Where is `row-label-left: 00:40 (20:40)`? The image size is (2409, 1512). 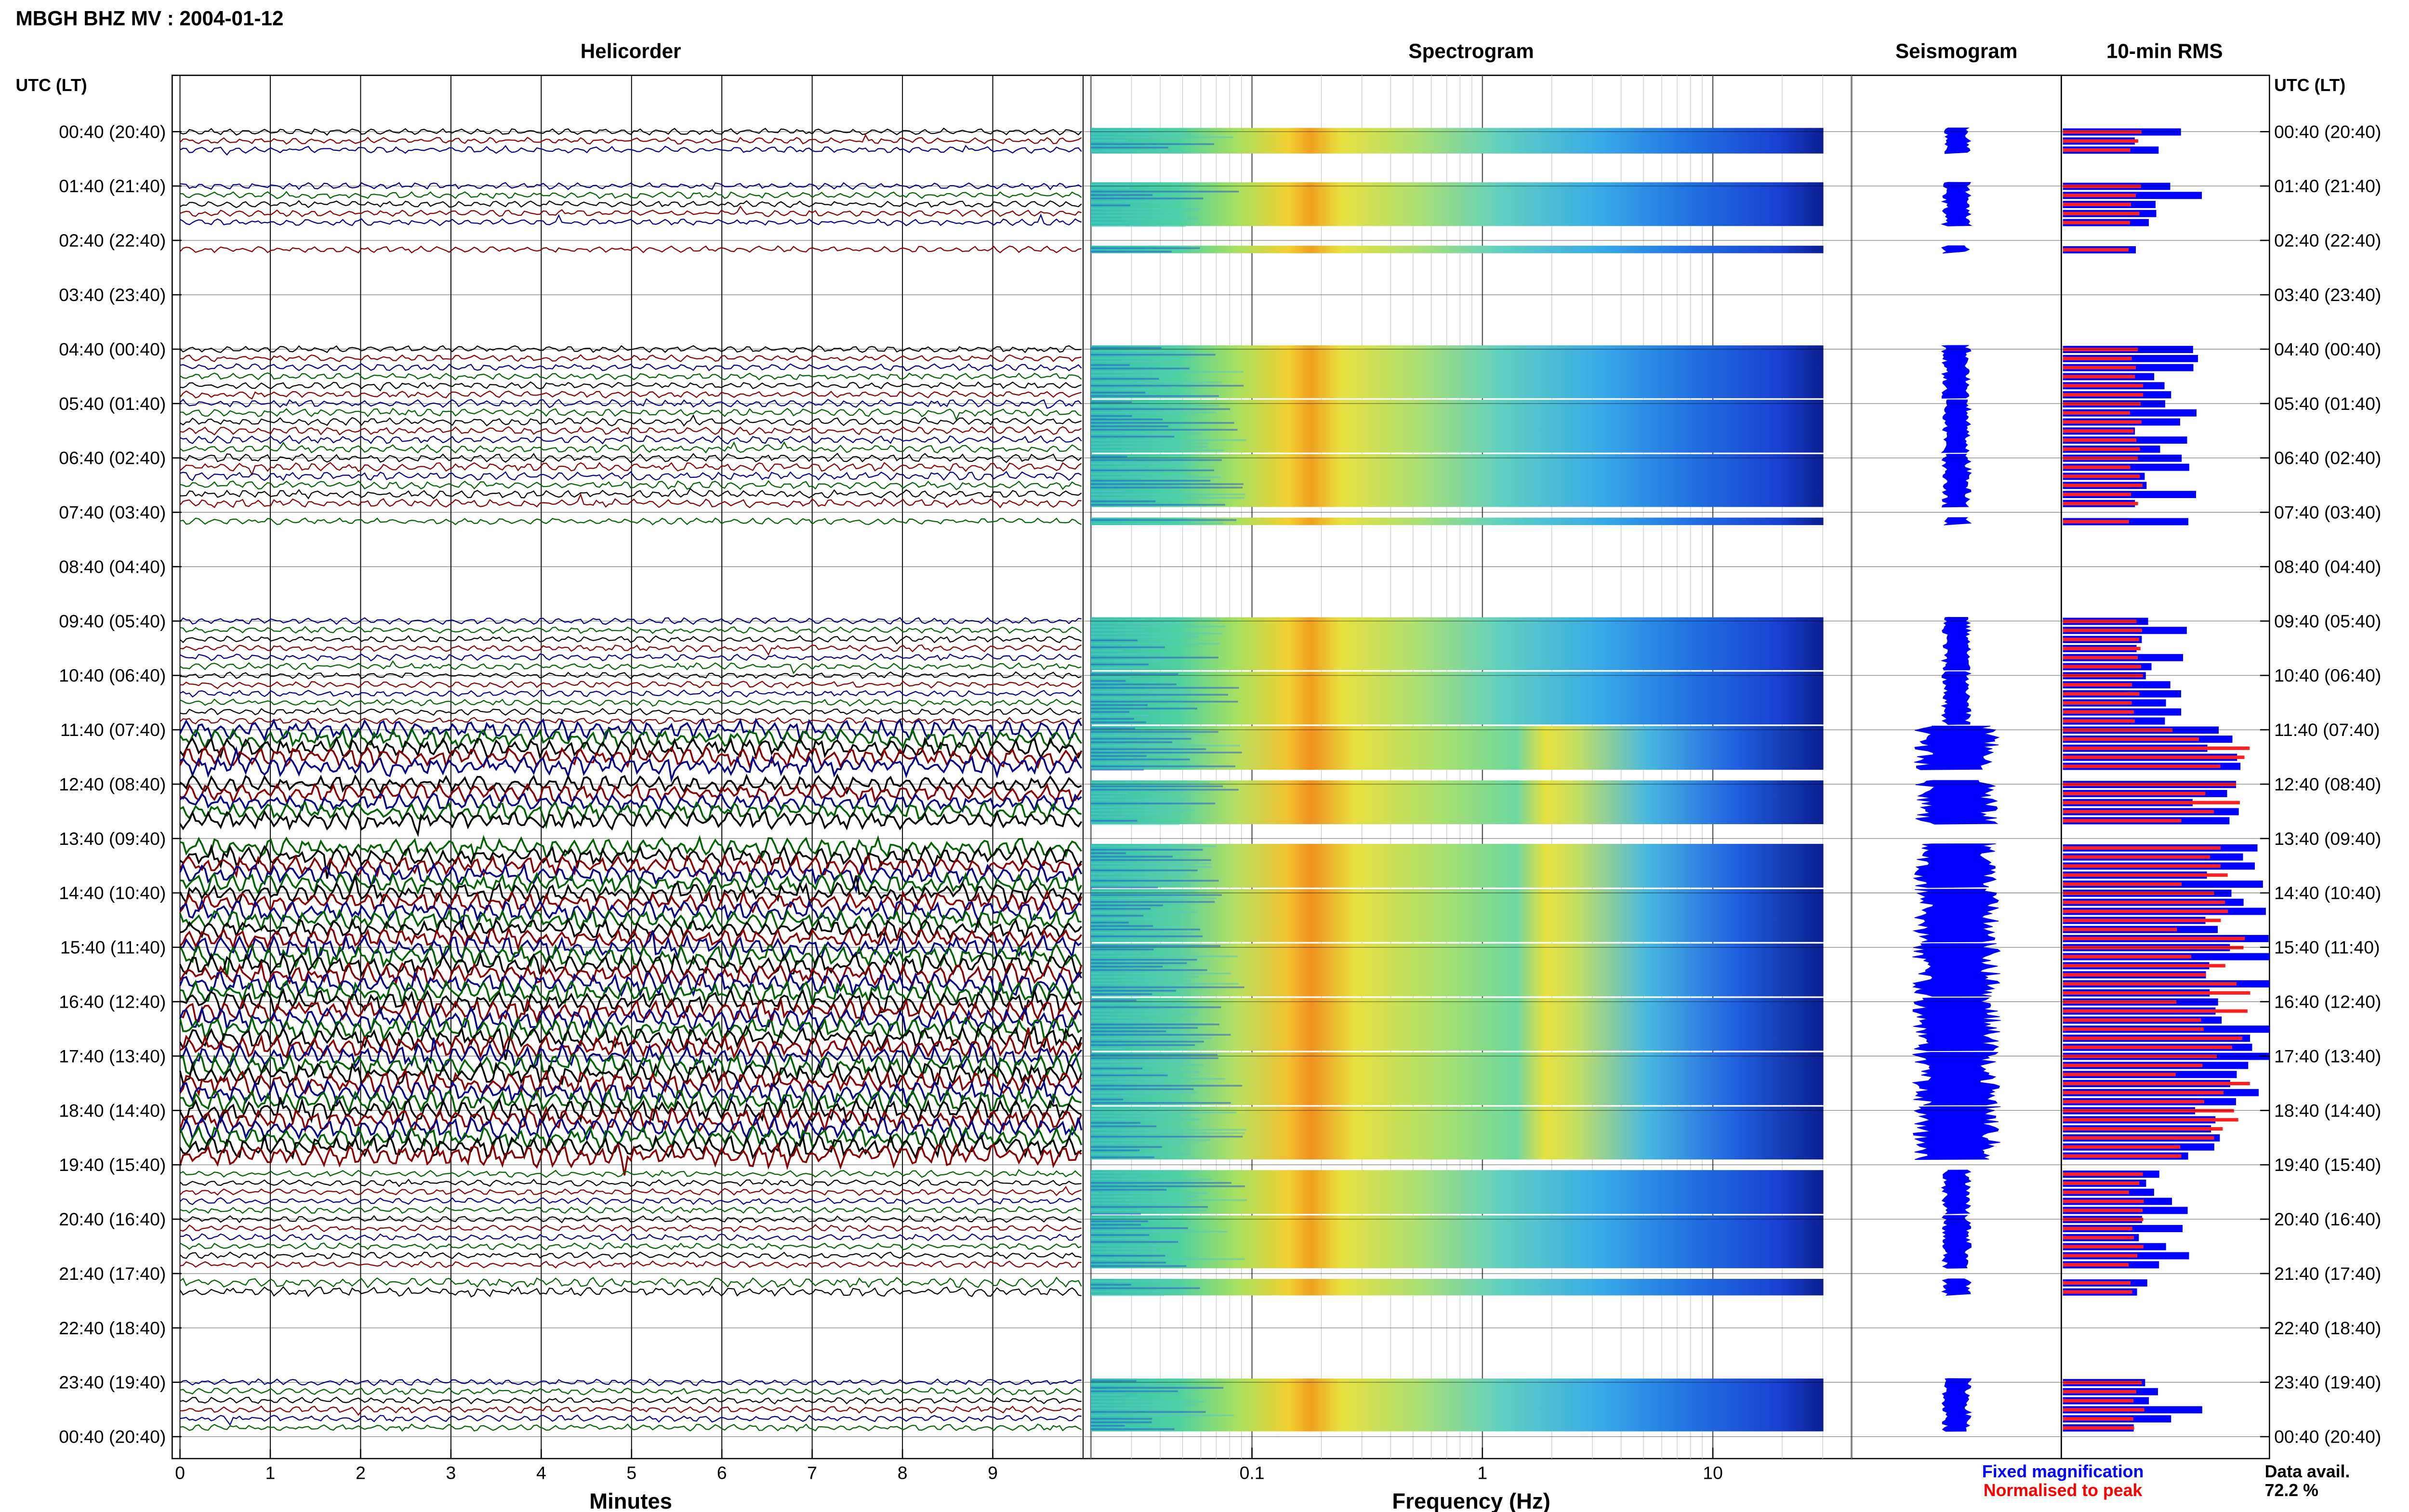
row-label-left: 00:40 (20:40) is located at coordinates (112, 131).